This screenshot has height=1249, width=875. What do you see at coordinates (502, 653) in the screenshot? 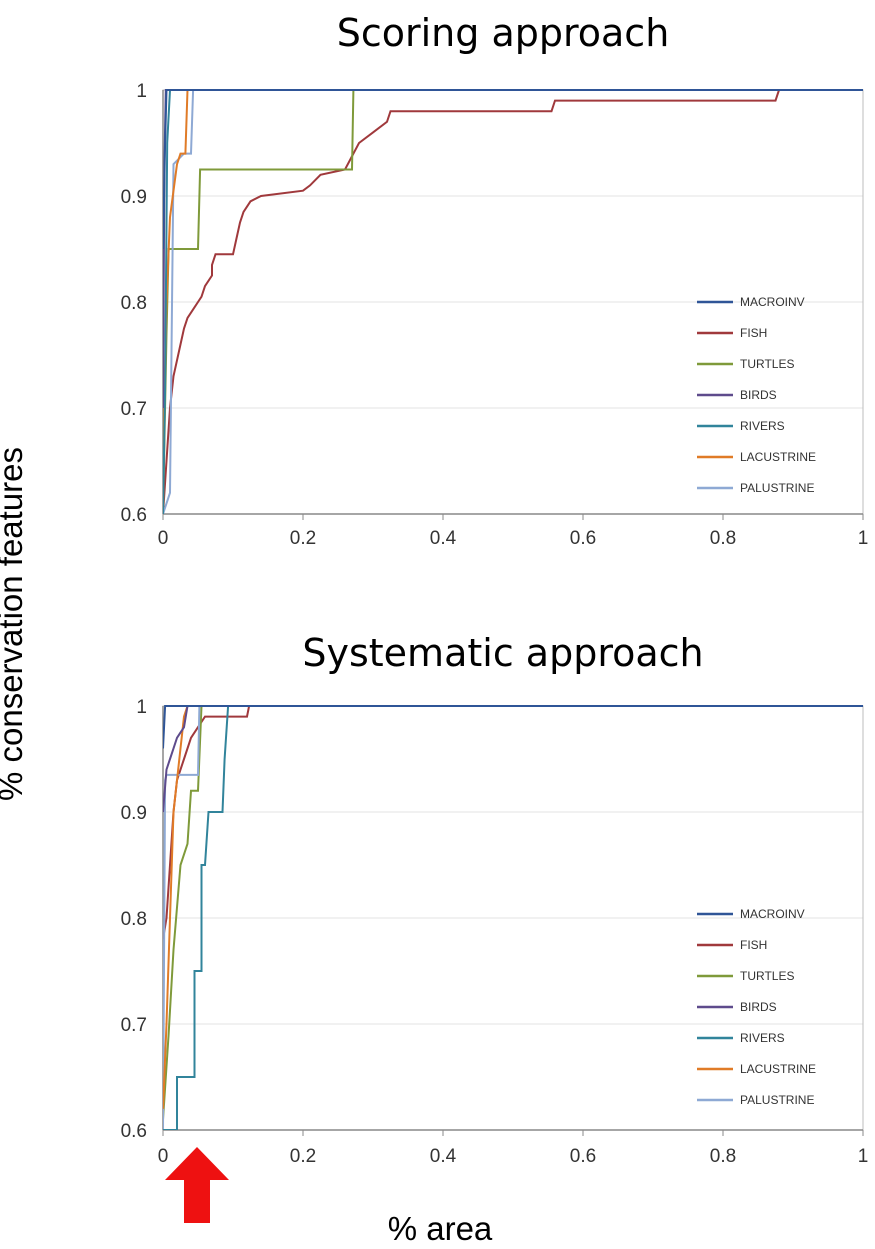
I see `chart-title: Systematic approach` at bounding box center [502, 653].